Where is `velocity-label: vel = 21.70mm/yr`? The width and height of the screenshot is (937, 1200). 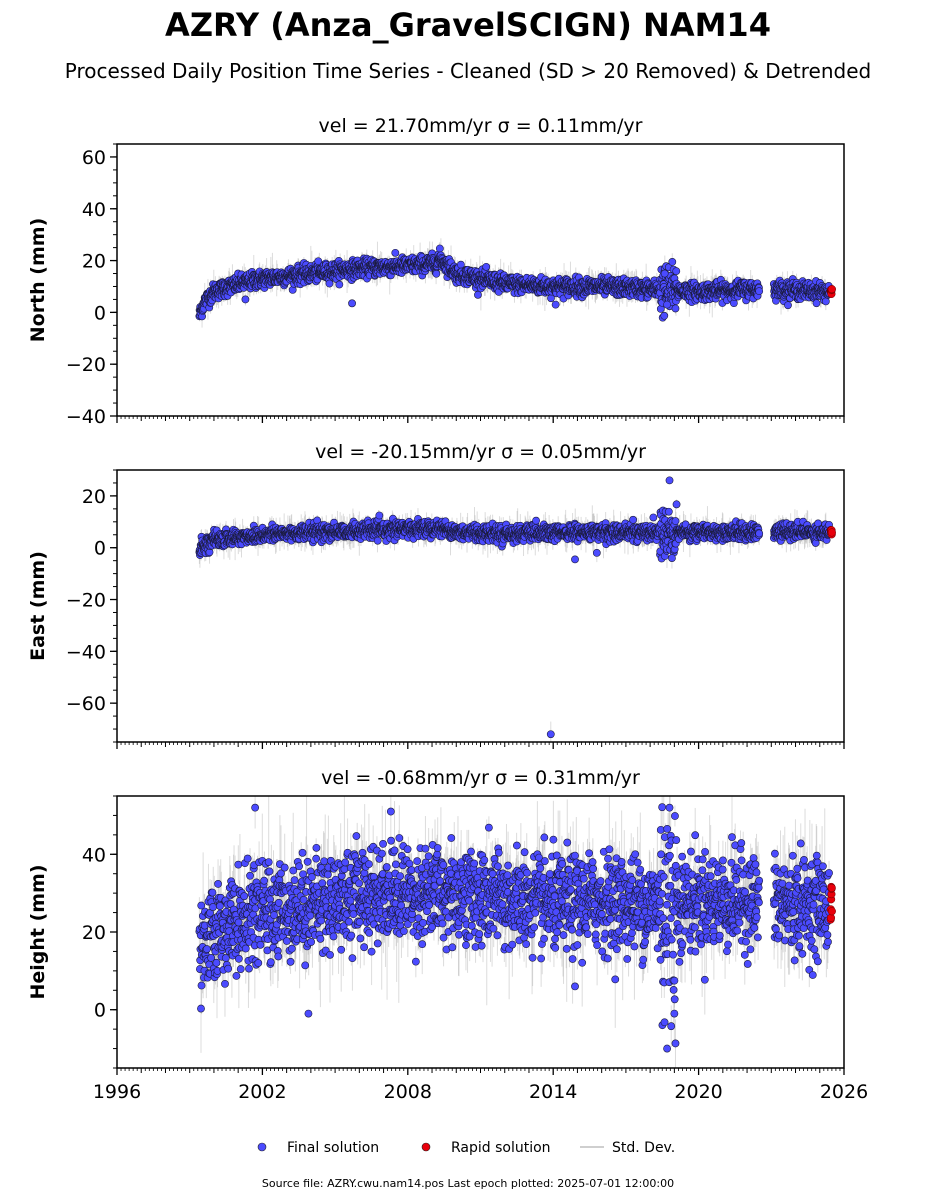
velocity-label: vel = 21.70mm/yr is located at coordinates (408, 126).